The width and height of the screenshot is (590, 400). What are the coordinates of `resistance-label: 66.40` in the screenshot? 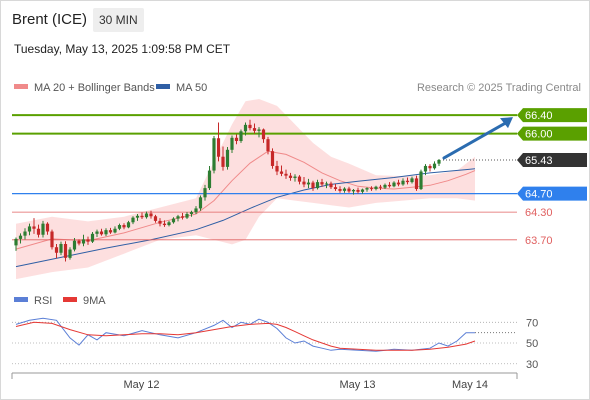 It's located at (539, 116).